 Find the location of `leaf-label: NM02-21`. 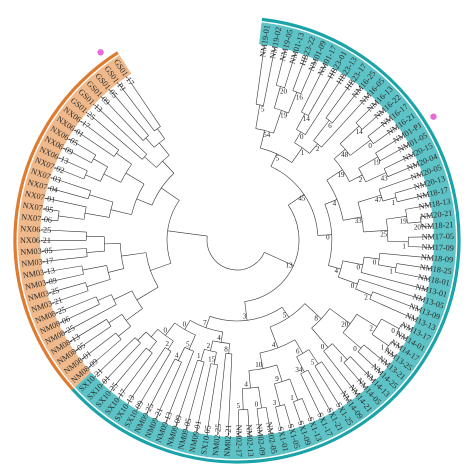

leaf-label: NM02-21 is located at coordinates (228, 440).